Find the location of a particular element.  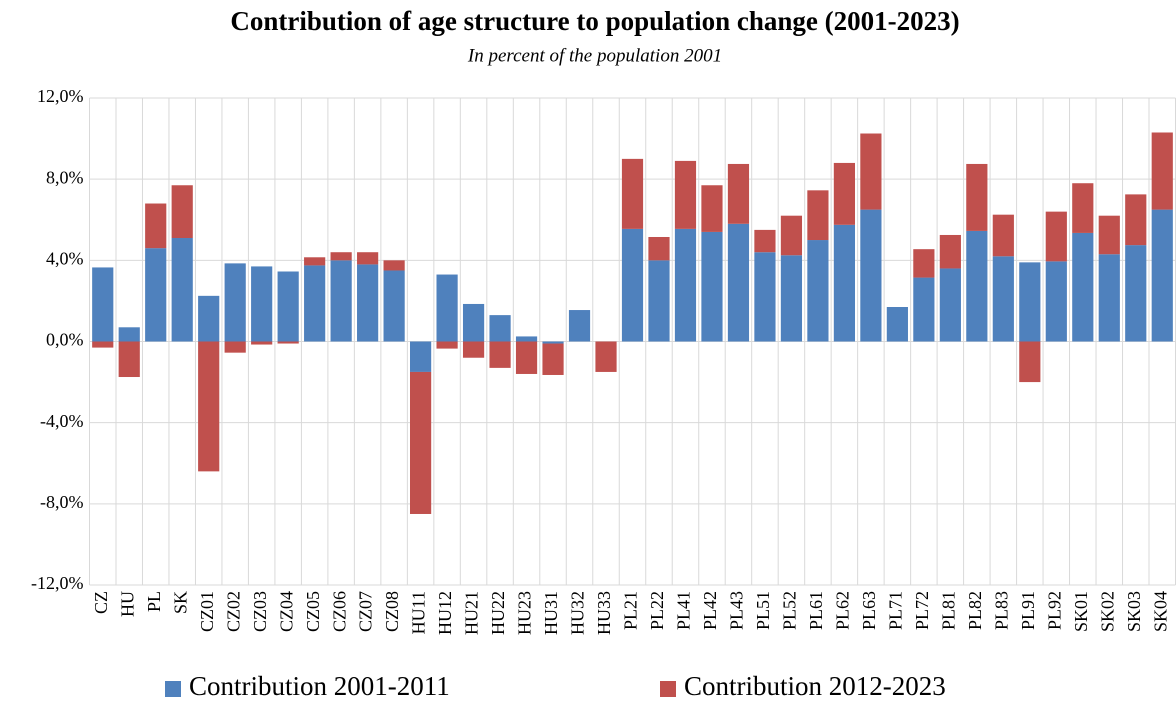

y-tick-label: -8,0% is located at coordinates (62, 502).